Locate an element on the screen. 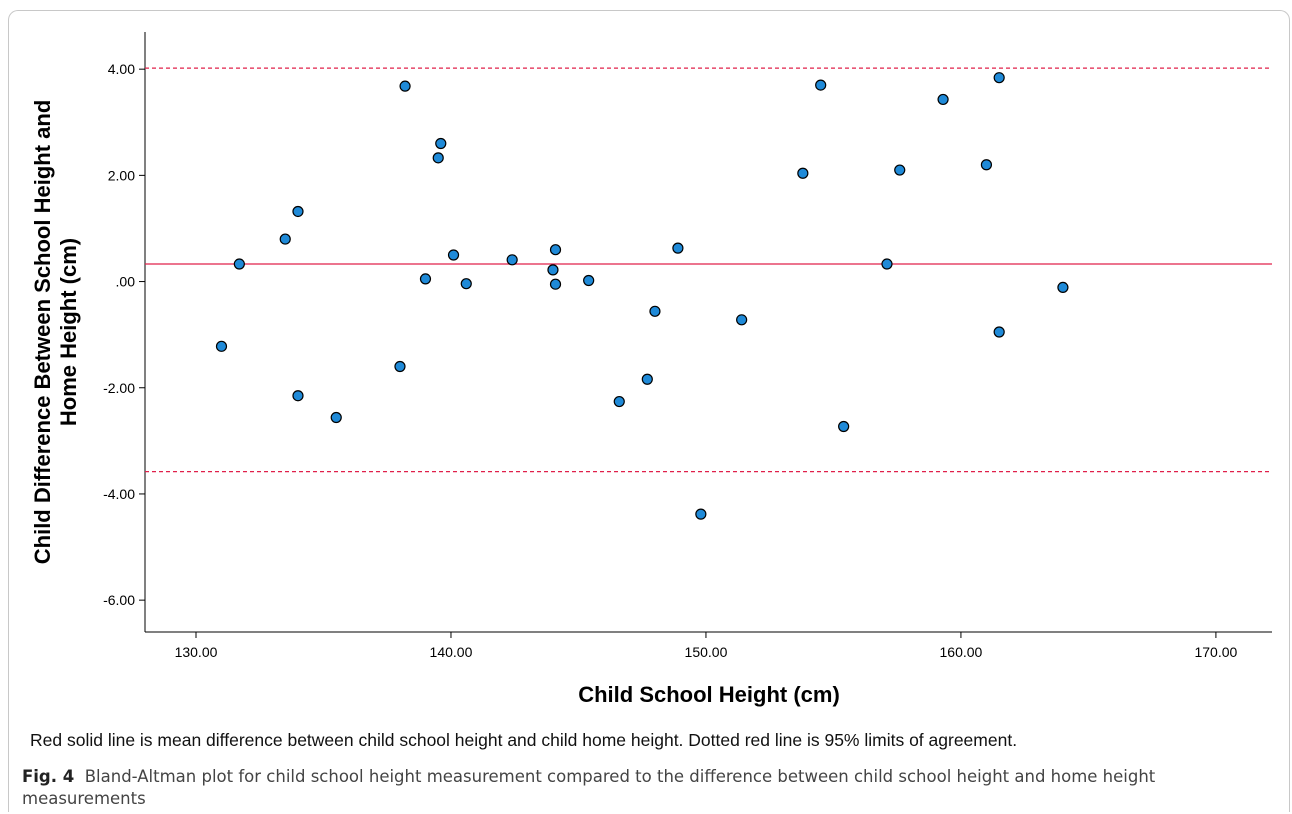 The height and width of the screenshot is (814, 1292). y-tick-label: -2.00 is located at coordinates (119, 388).